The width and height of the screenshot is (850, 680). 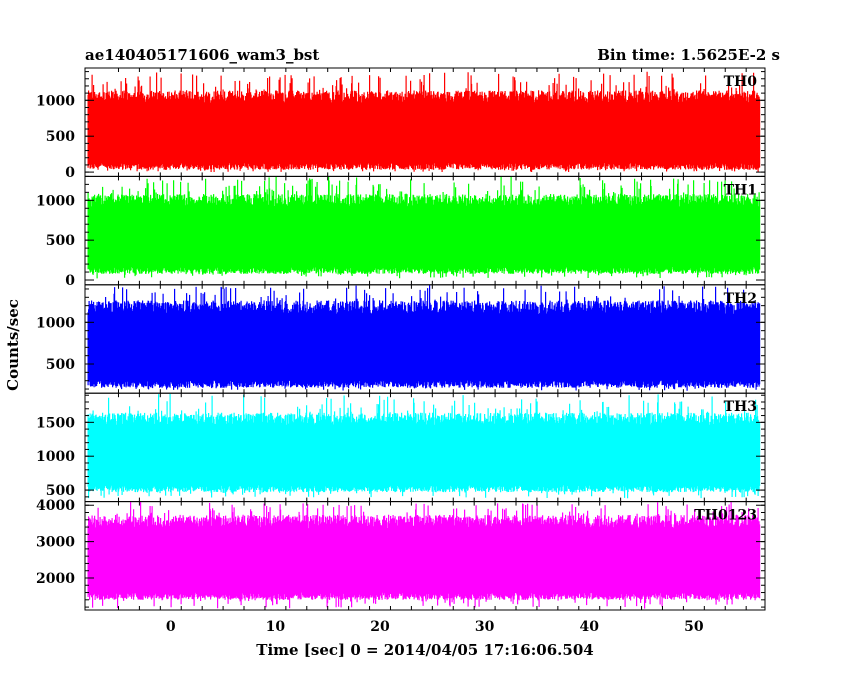 I want to click on panel-label: TH1, so click(x=740, y=190).